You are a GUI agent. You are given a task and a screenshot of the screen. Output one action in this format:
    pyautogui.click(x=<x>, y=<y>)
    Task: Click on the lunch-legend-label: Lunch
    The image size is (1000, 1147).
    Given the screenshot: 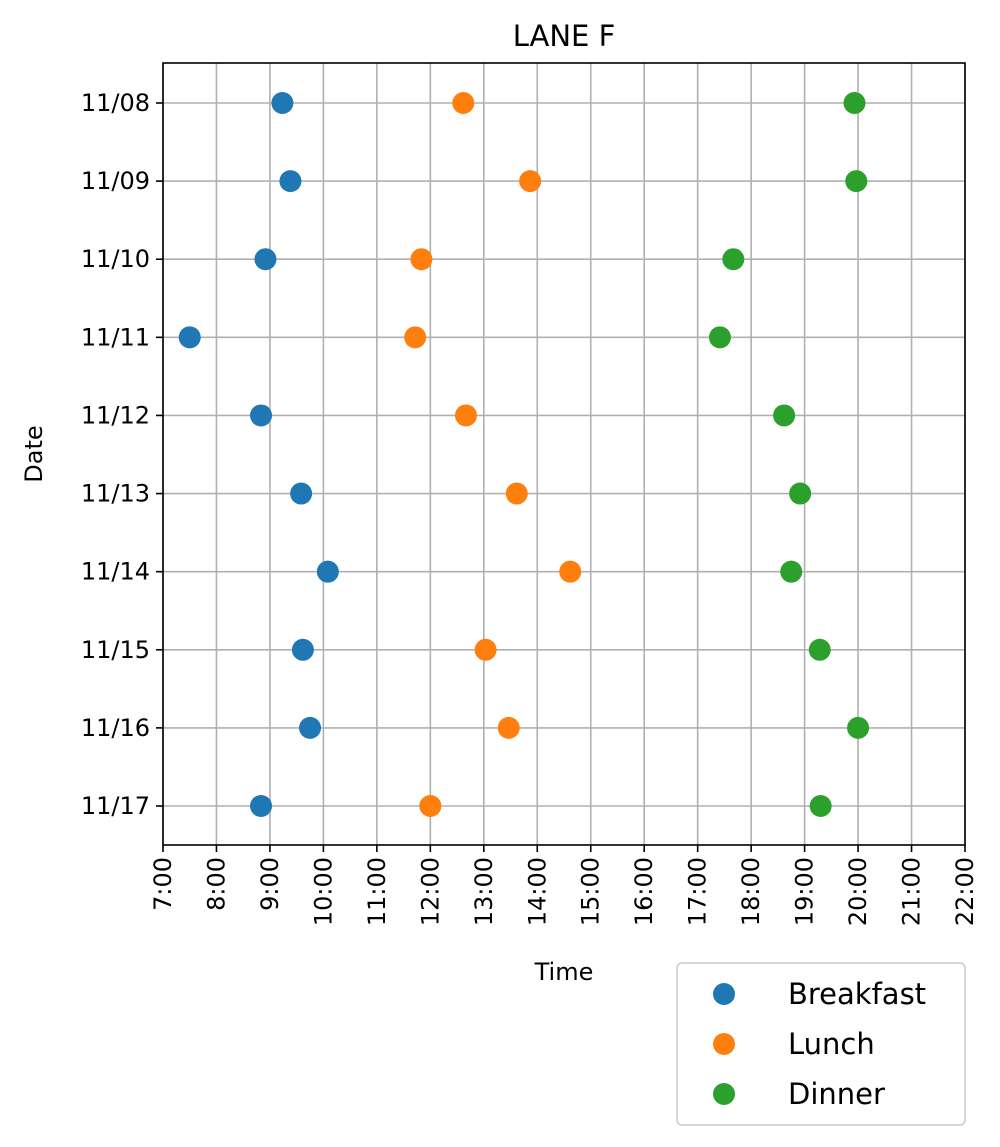 What is the action you would take?
    pyautogui.click(x=831, y=1044)
    